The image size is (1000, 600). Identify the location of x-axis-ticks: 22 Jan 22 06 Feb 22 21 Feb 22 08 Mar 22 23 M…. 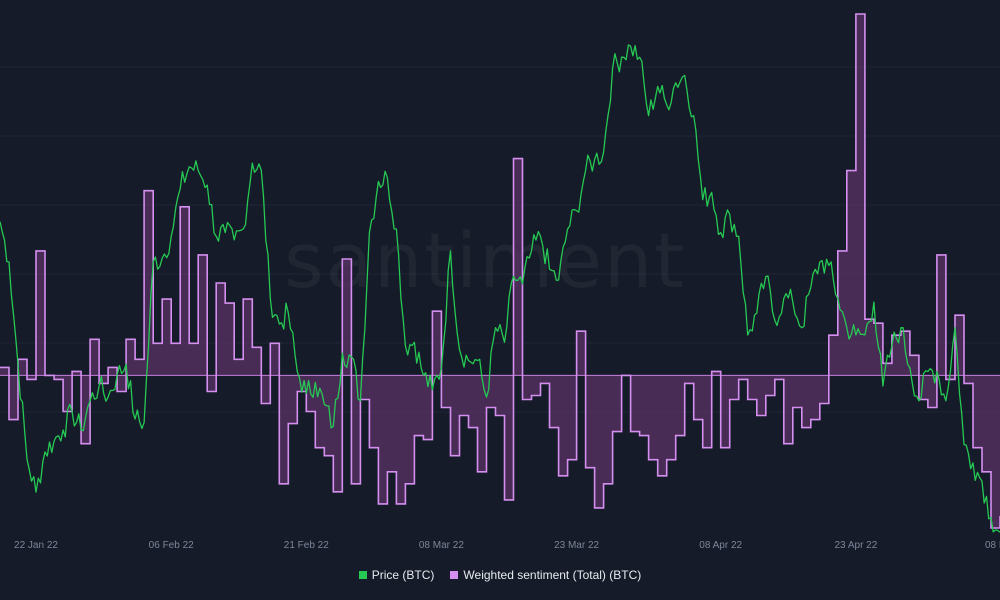
(507, 545).